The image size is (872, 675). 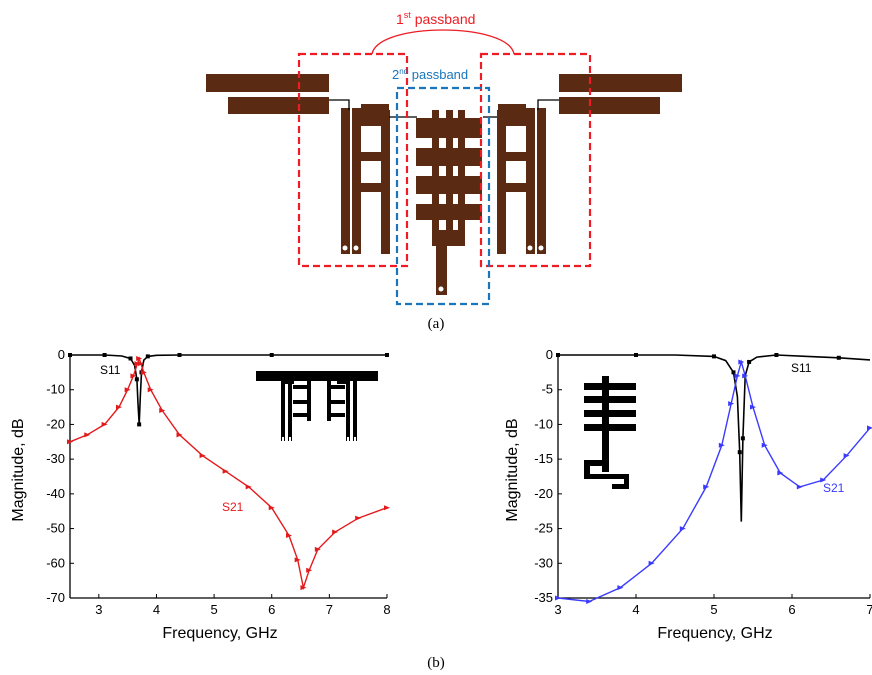 I want to click on passband1-box-right, so click(x=535, y=160).